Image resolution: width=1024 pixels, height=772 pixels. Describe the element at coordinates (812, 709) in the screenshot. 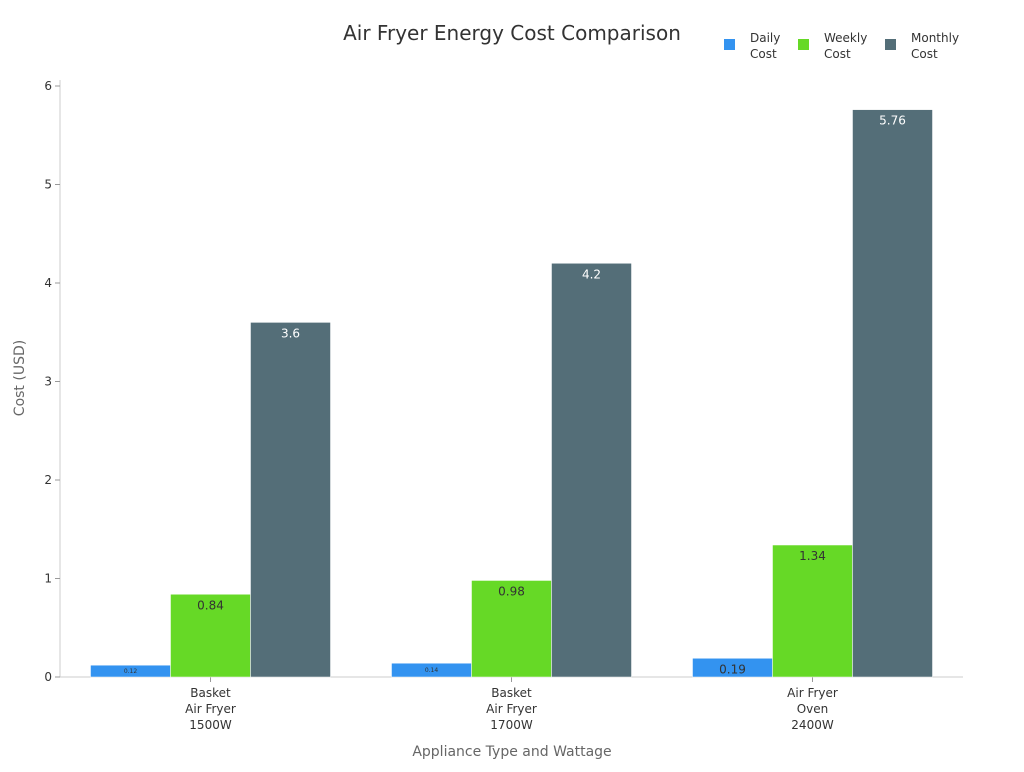

I see `x-tick-label: Air Fryer Oven 2400W` at that location.